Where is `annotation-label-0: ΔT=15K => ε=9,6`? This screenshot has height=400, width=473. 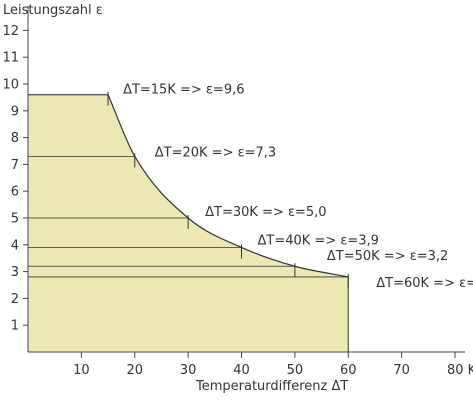 annotation-label-0: ΔT=15K => ε=9,6 is located at coordinates (183, 90).